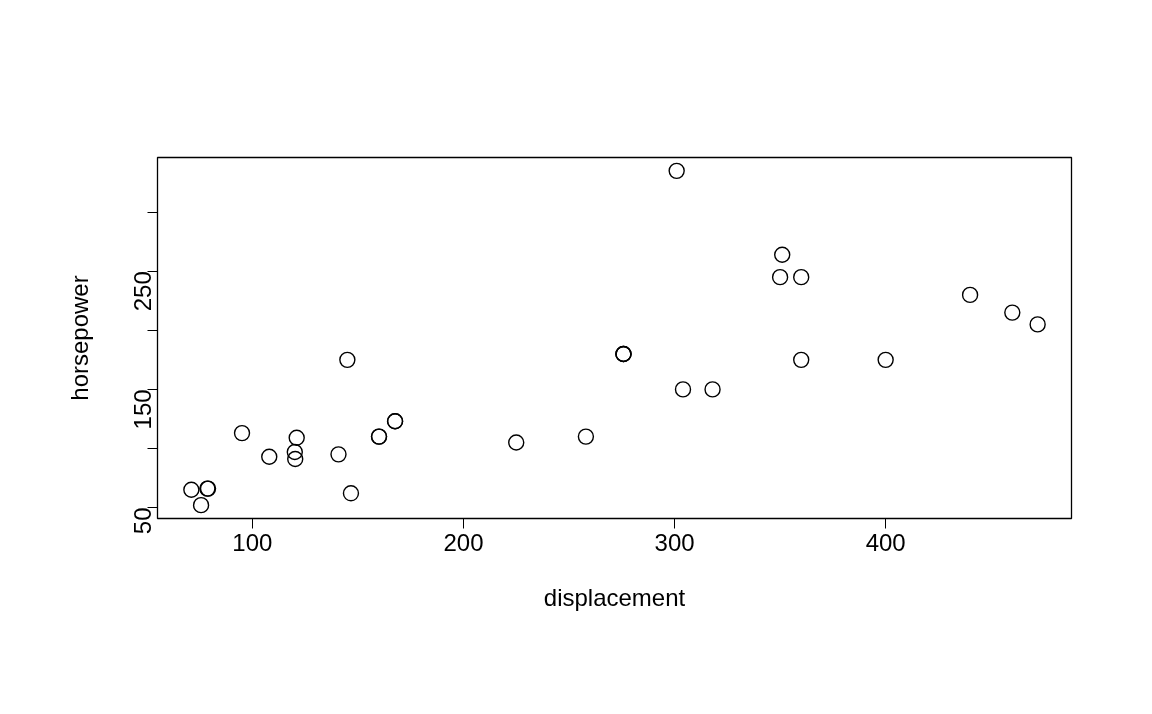 This screenshot has width=1152, height=714. I want to click on x-axis-title: displacement, so click(614, 597).